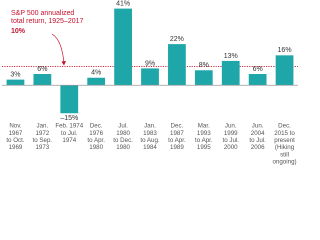 The height and width of the screenshot is (240, 320). Describe the element at coordinates (63, 63) in the screenshot. I see `arrow-head` at that location.